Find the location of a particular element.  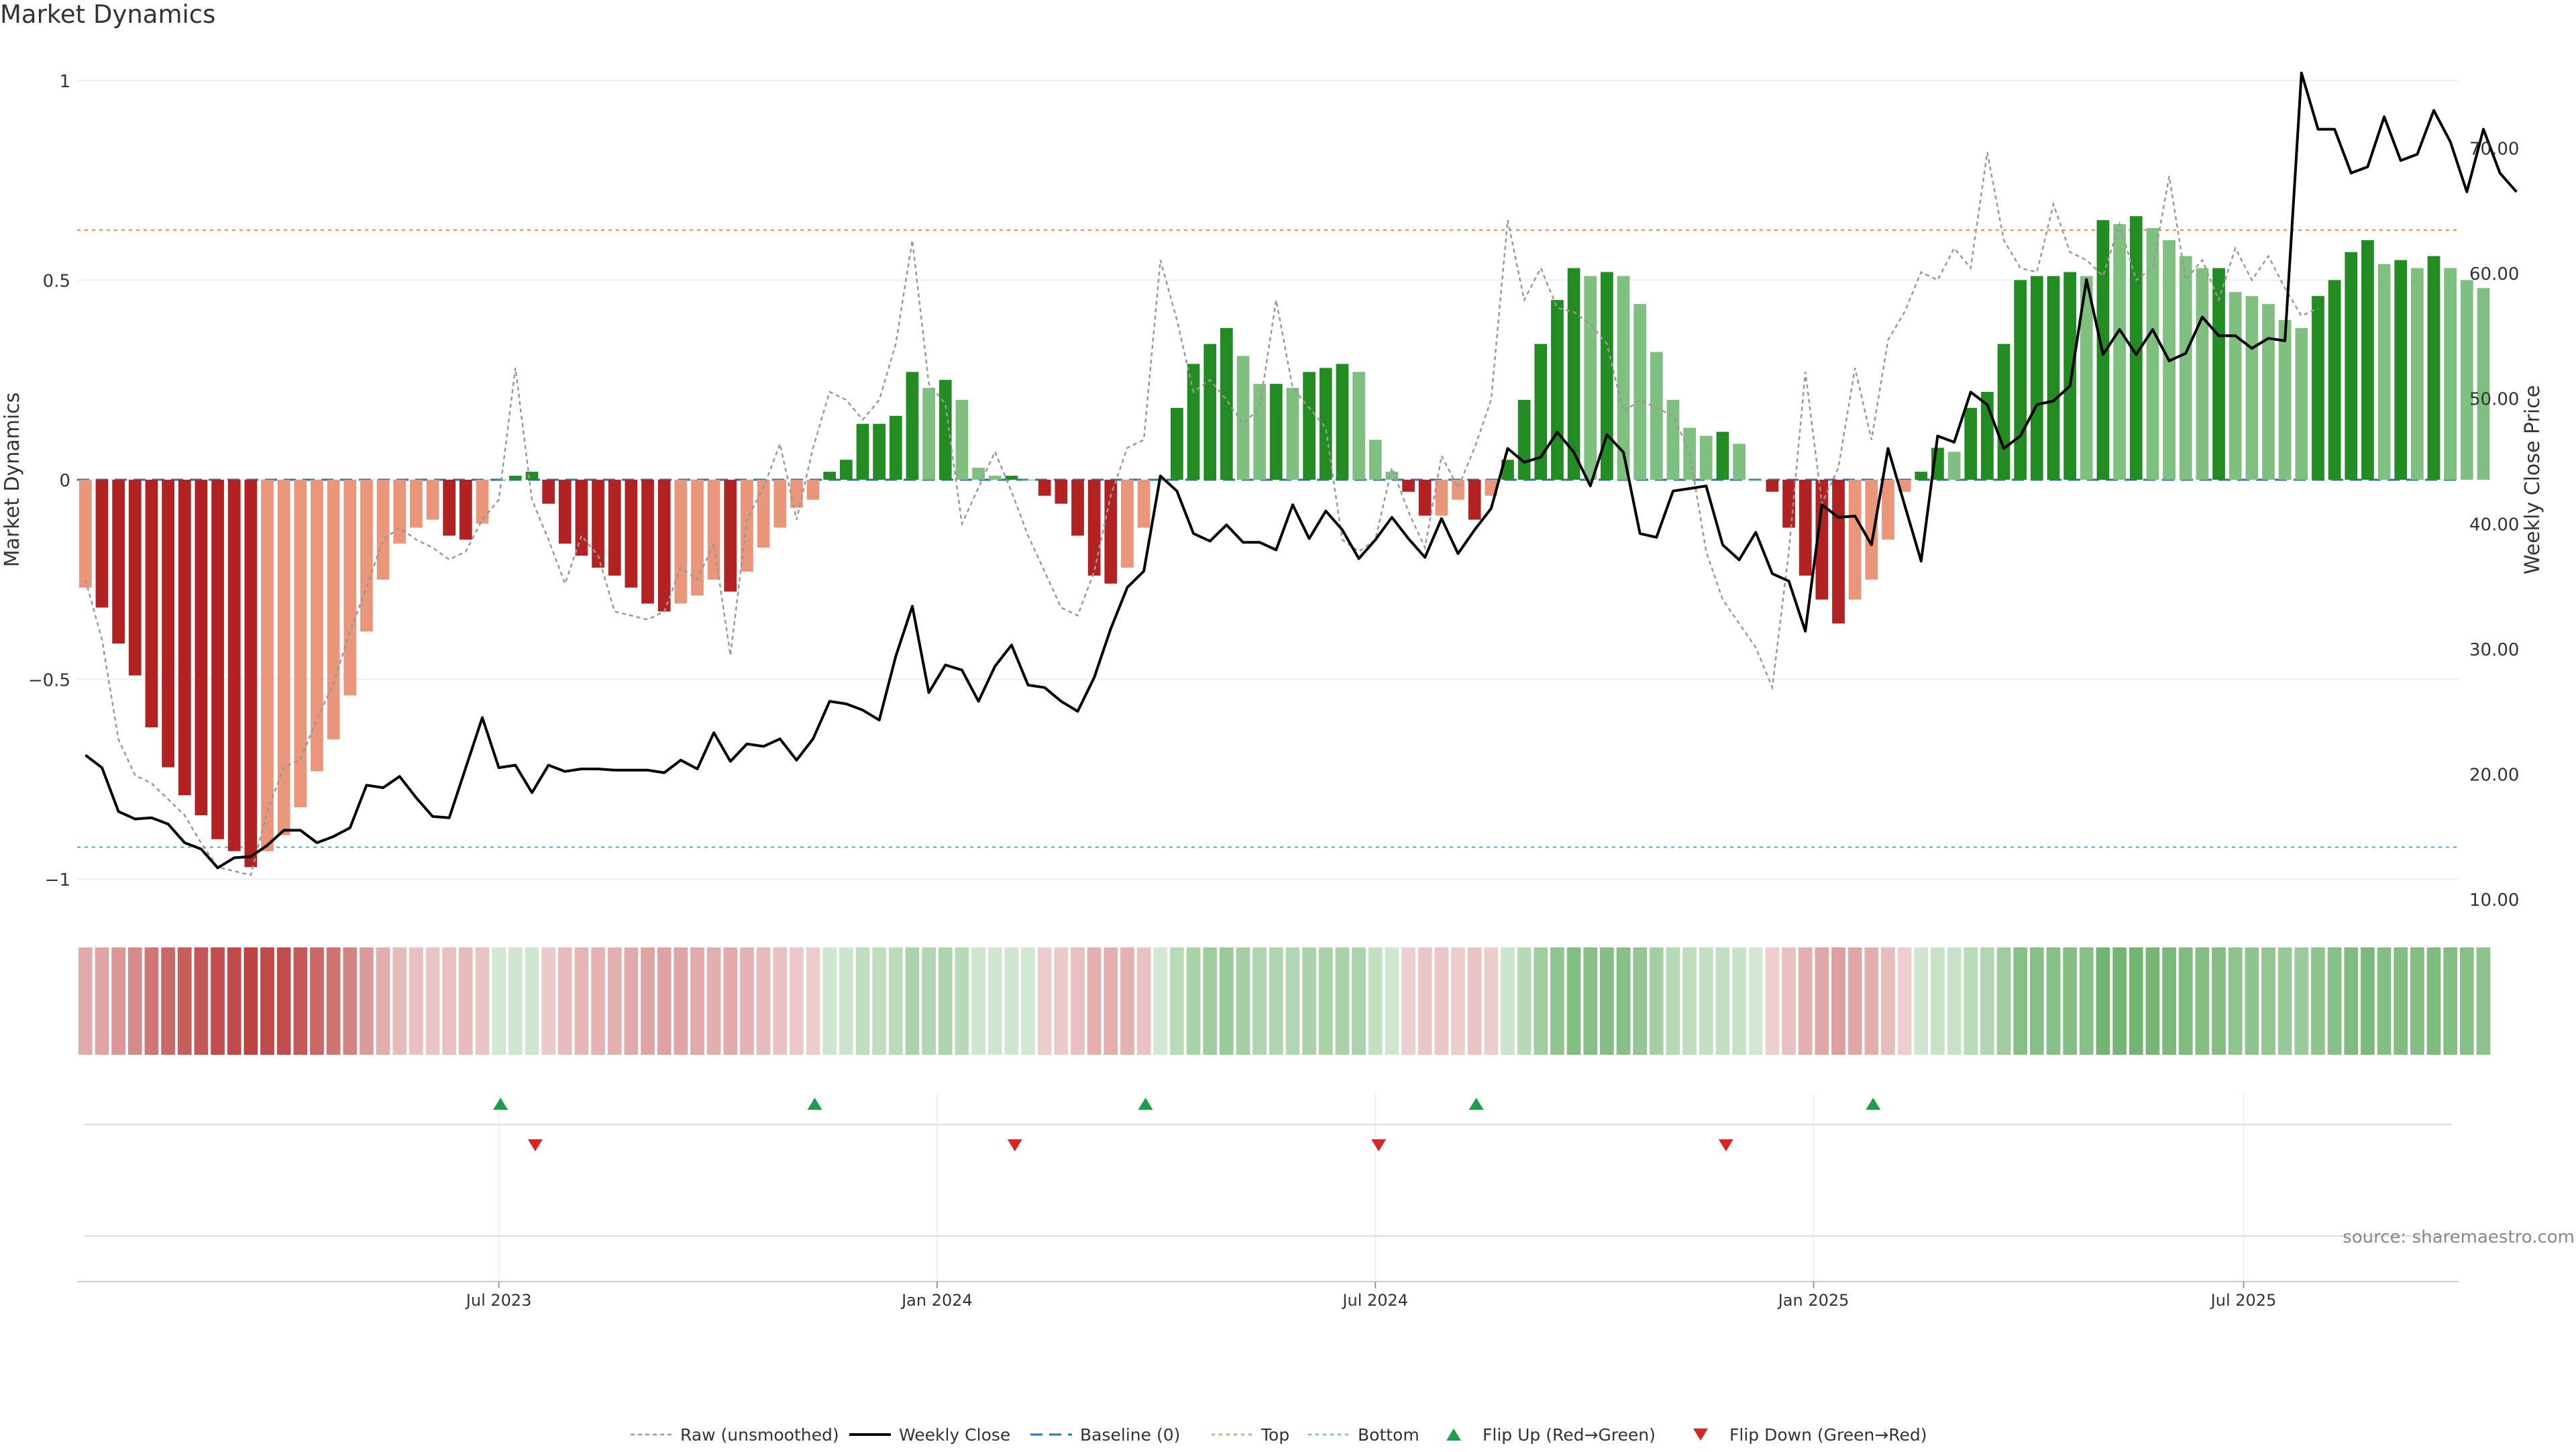

chart-title: Market Dynamics is located at coordinates (108, 15).